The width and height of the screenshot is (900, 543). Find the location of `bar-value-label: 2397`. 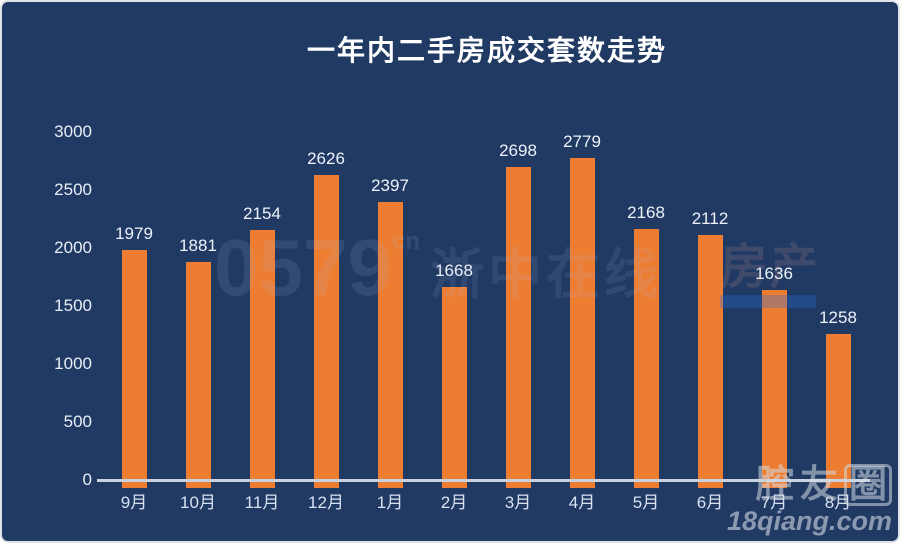

bar-value-label: 2397 is located at coordinates (390, 185).